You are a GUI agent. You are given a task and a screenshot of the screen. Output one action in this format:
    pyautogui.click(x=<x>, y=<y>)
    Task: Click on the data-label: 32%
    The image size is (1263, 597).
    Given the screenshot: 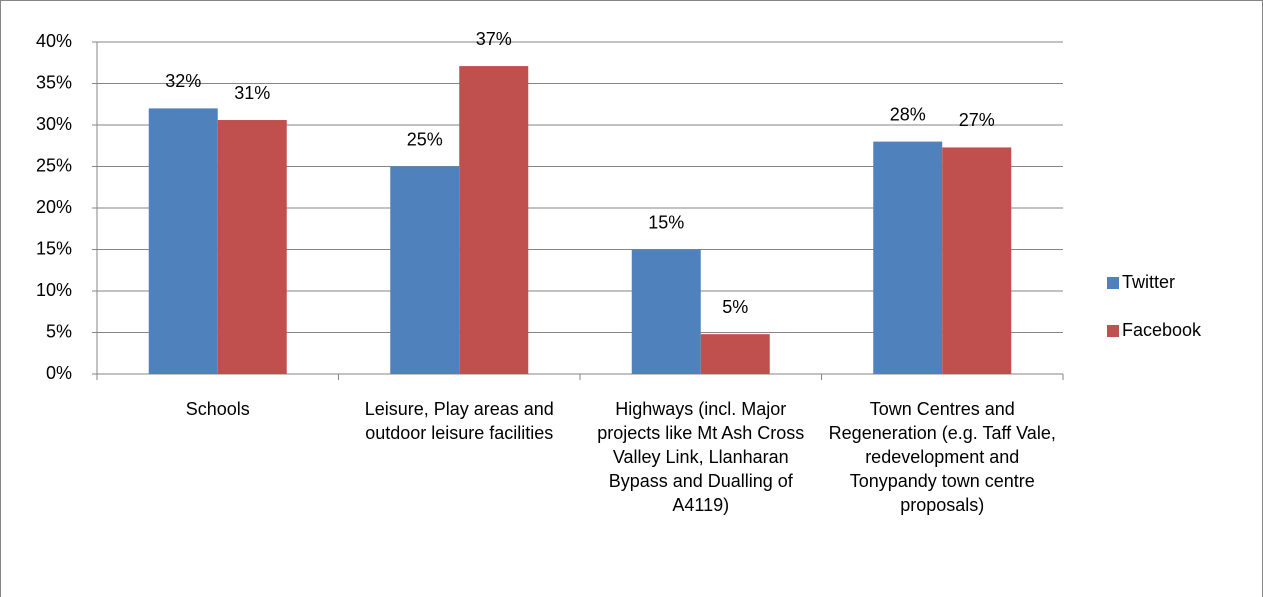 What is the action you would take?
    pyautogui.click(x=183, y=81)
    